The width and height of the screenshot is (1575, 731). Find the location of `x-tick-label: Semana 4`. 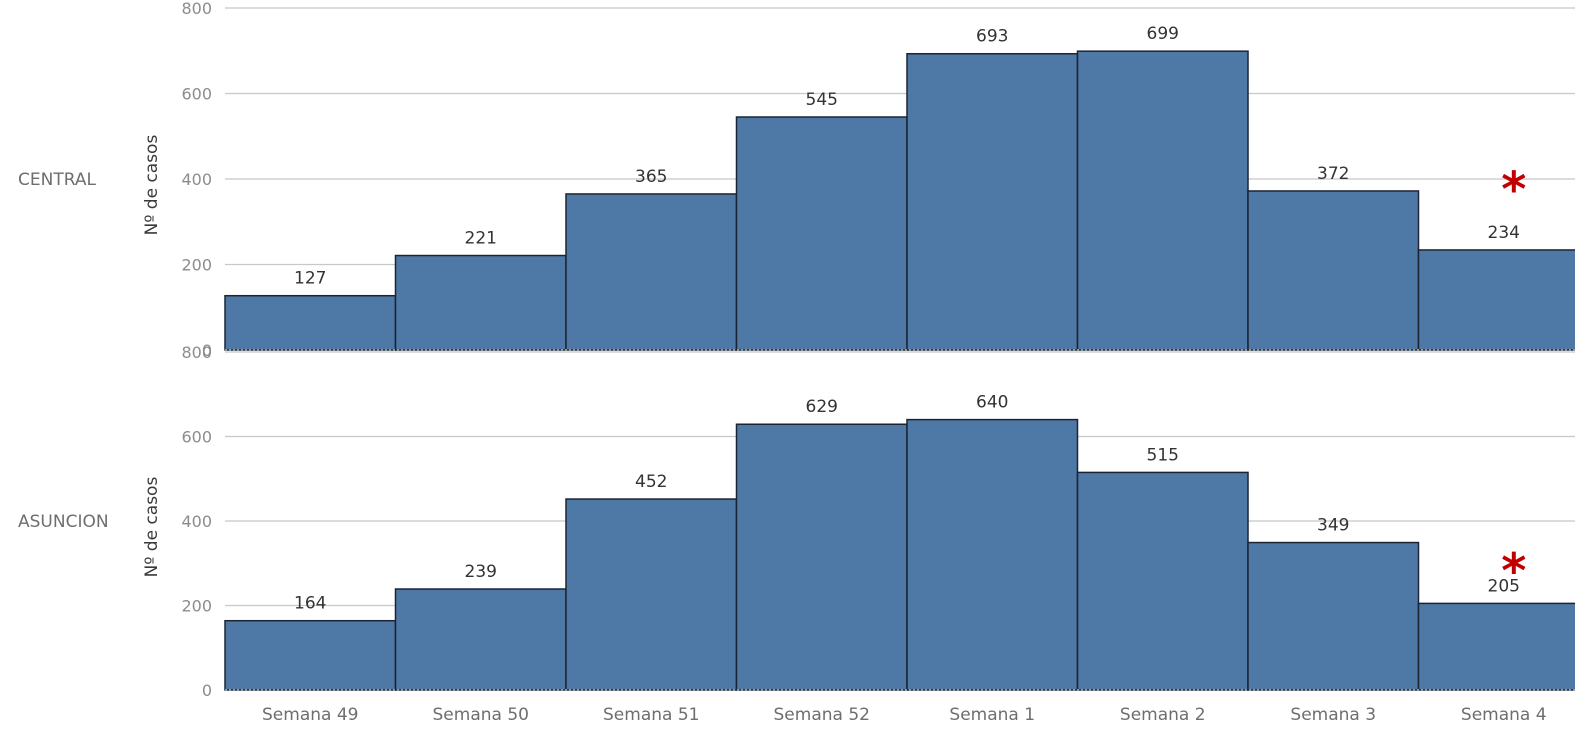

x-tick-label: Semana 4 is located at coordinates (1504, 715).